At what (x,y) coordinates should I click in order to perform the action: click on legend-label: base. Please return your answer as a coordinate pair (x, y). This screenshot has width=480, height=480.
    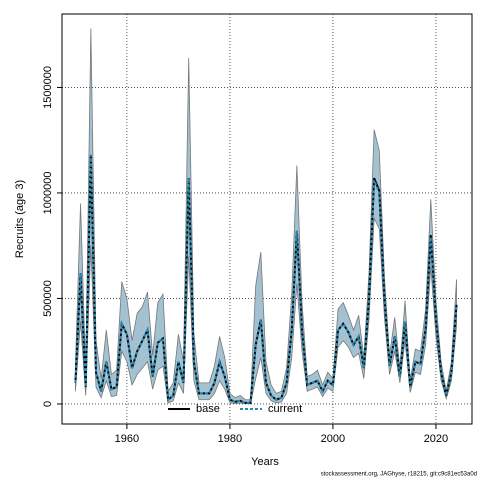
    Looking at the image, I should click on (208, 409).